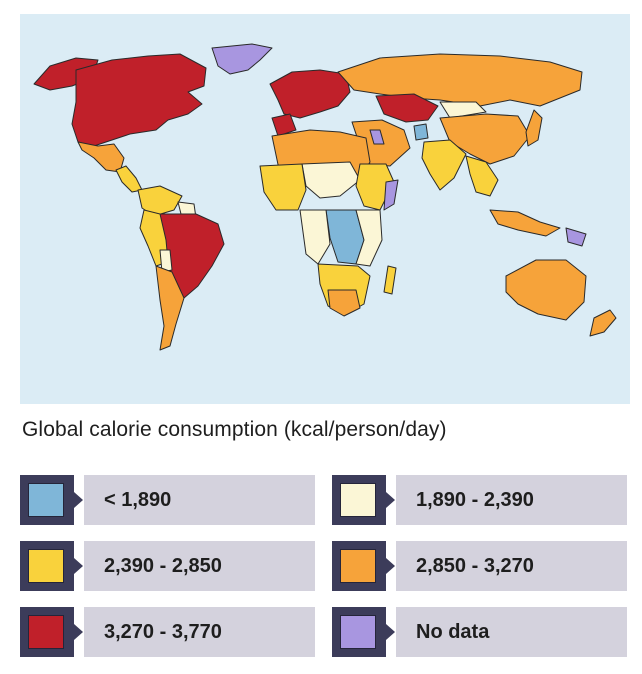  I want to click on legend-label-box: 1,890 - 2,390, so click(511, 500).